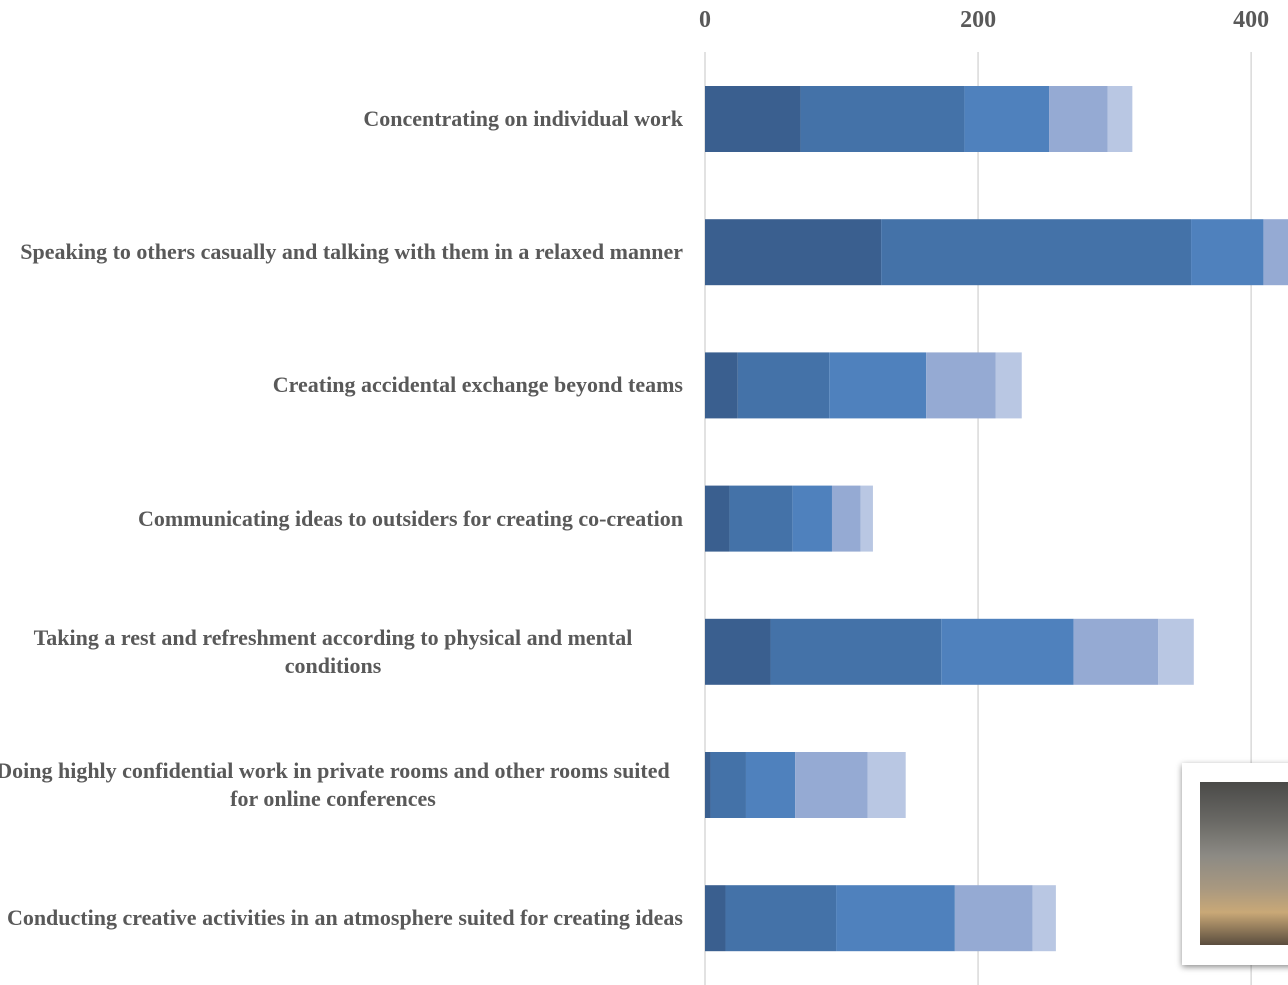 This screenshot has height=985, width=1288. Describe the element at coordinates (341, 119) in the screenshot. I see `category-label-box: Concentrating on individual work` at that location.